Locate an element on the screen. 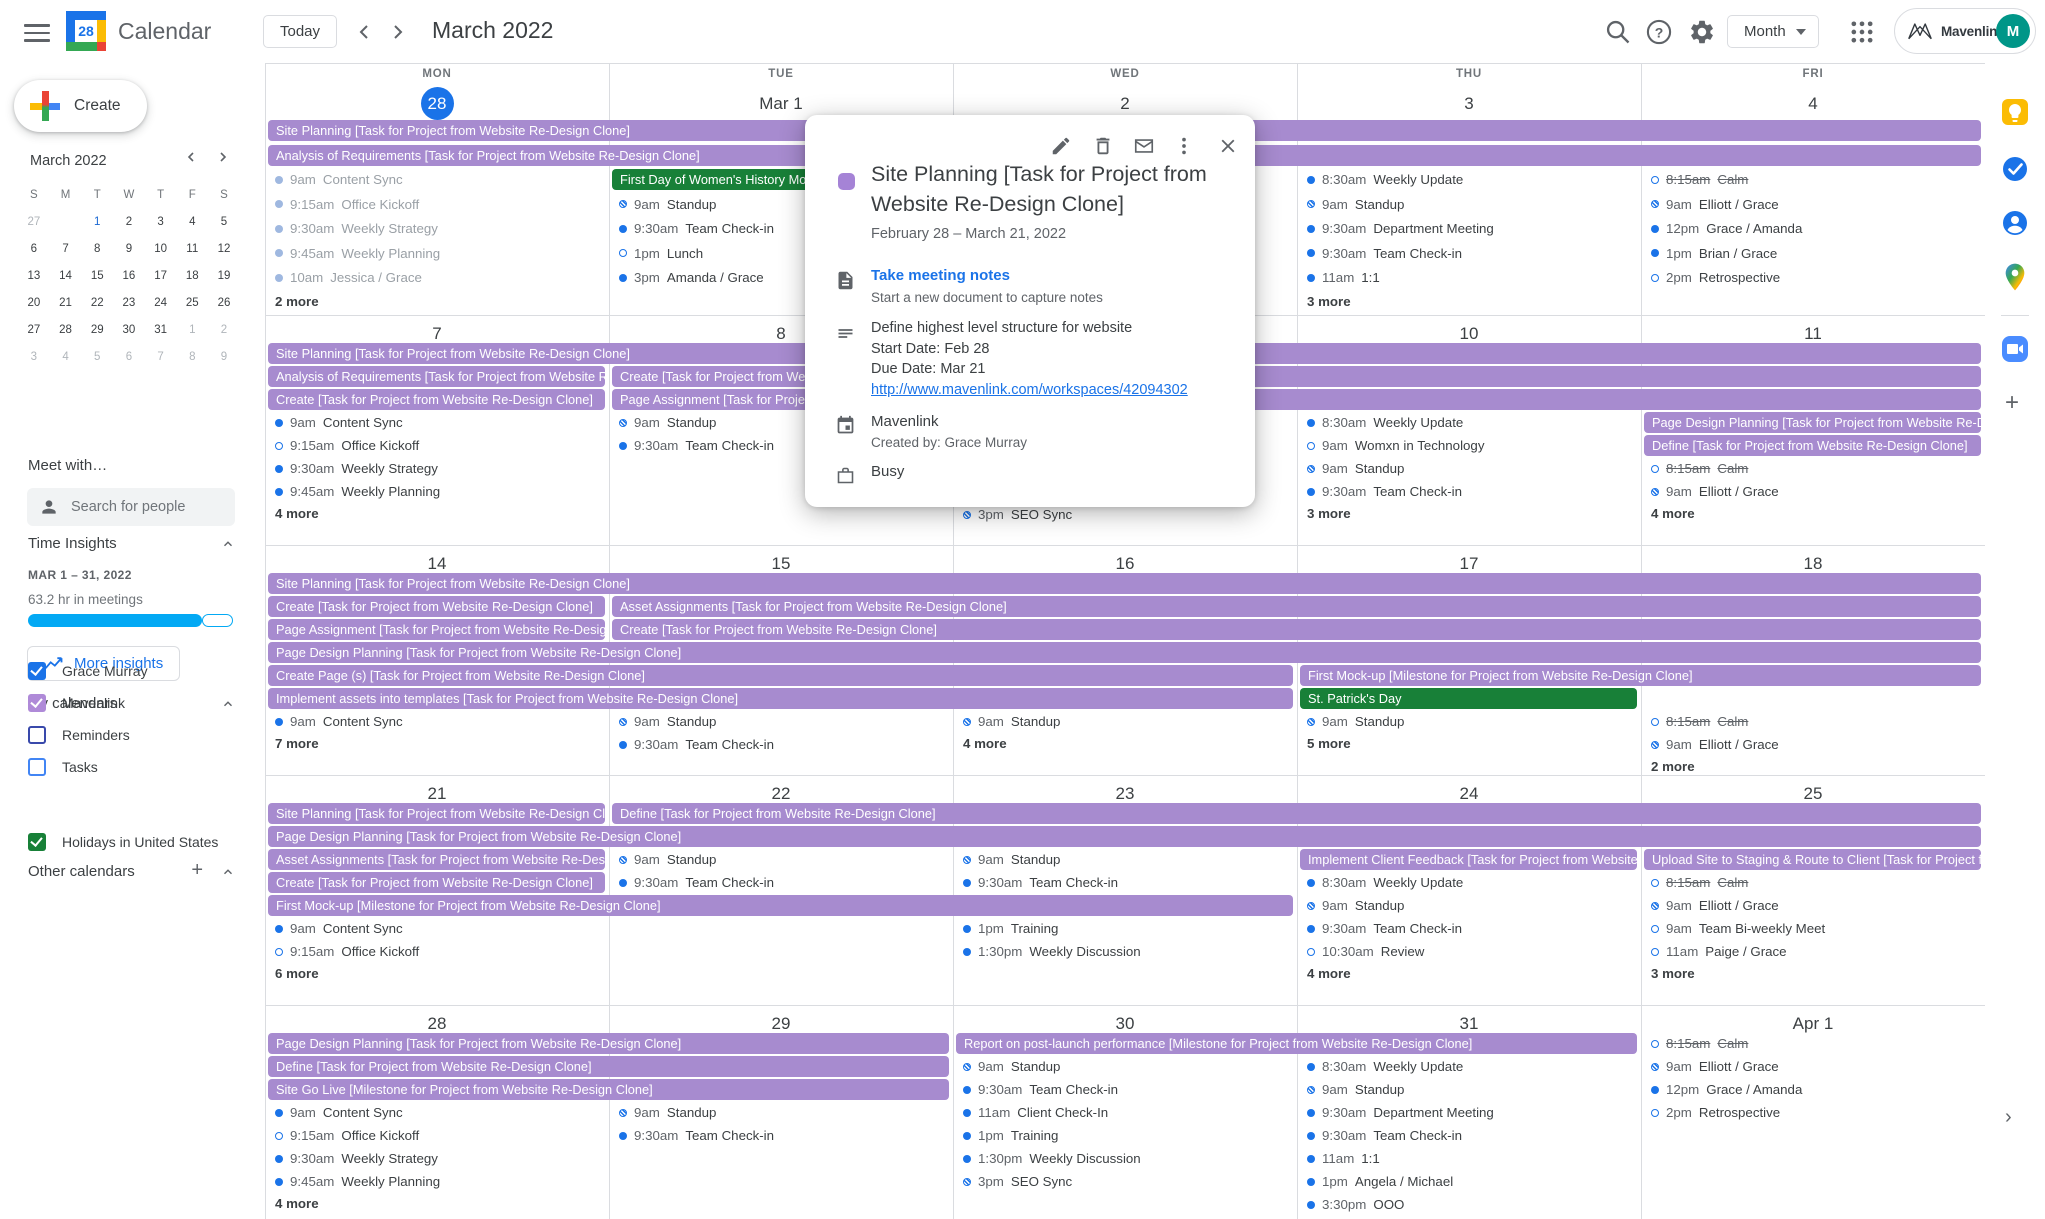  get-add-ons-icon: + is located at coordinates (2012, 402).